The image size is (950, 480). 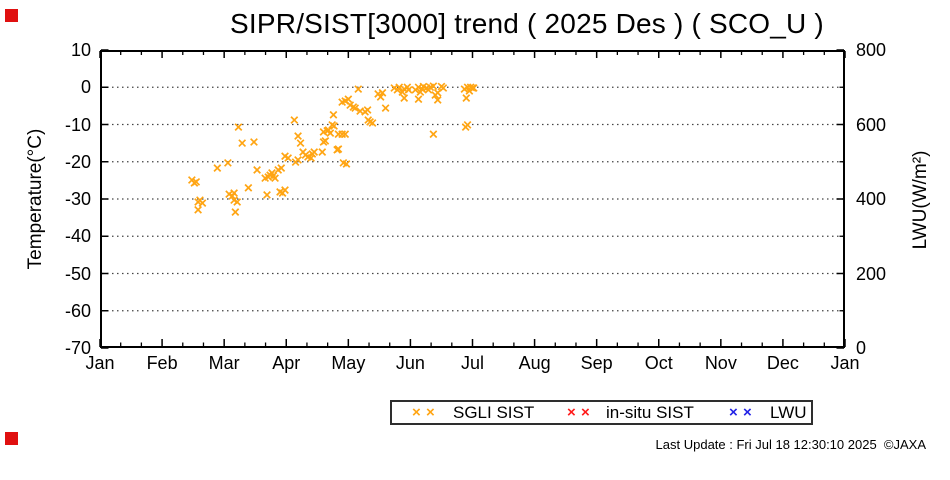 I want to click on y-axis-label-lwu: LWU(W/m²), so click(x=920, y=200).